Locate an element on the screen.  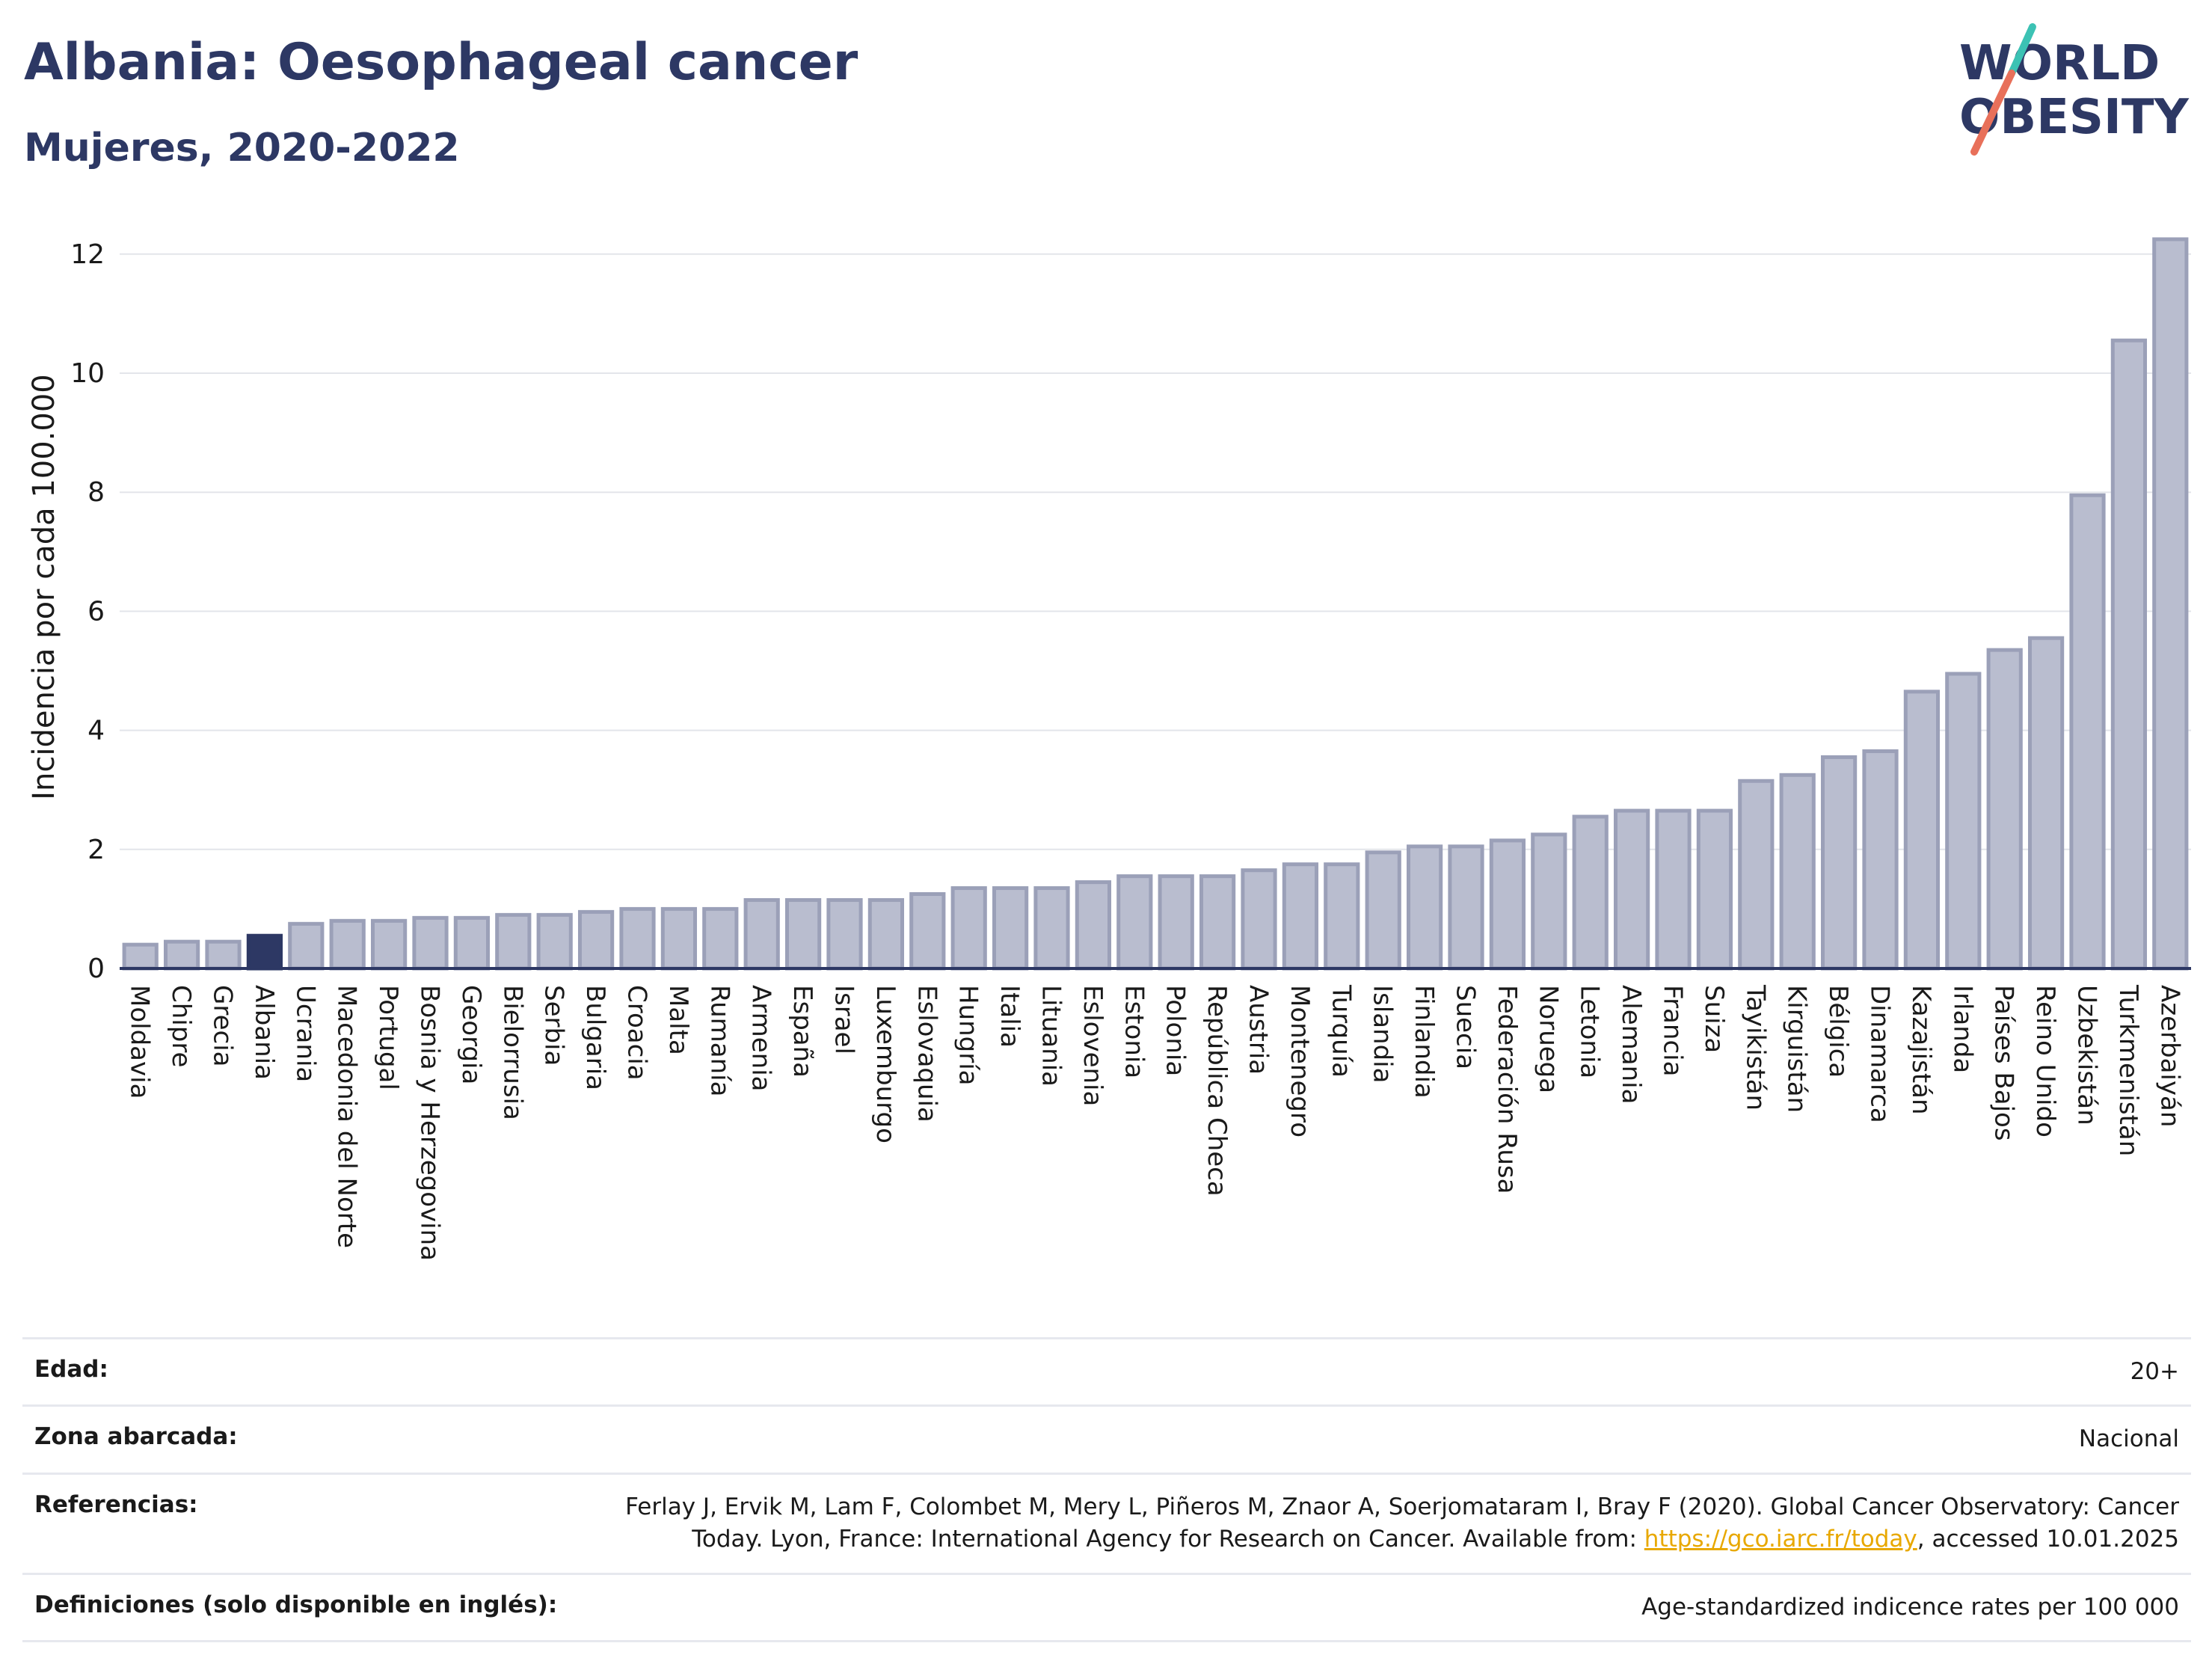
chart-title: Albania: Oesophageal cancer is located at coordinates (441, 62).